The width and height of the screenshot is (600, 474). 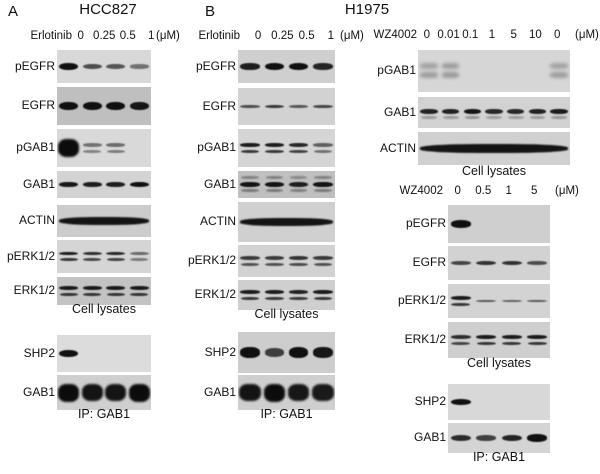 What do you see at coordinates (425, 339) in the screenshot?
I see `blot-label: ERK1/2` at bounding box center [425, 339].